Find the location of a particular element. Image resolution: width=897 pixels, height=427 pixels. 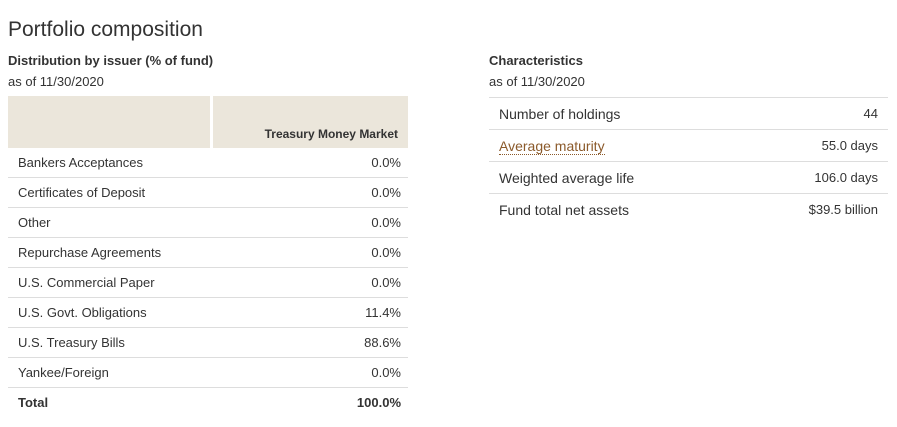

total-row: Total 100.0% is located at coordinates (208, 403).